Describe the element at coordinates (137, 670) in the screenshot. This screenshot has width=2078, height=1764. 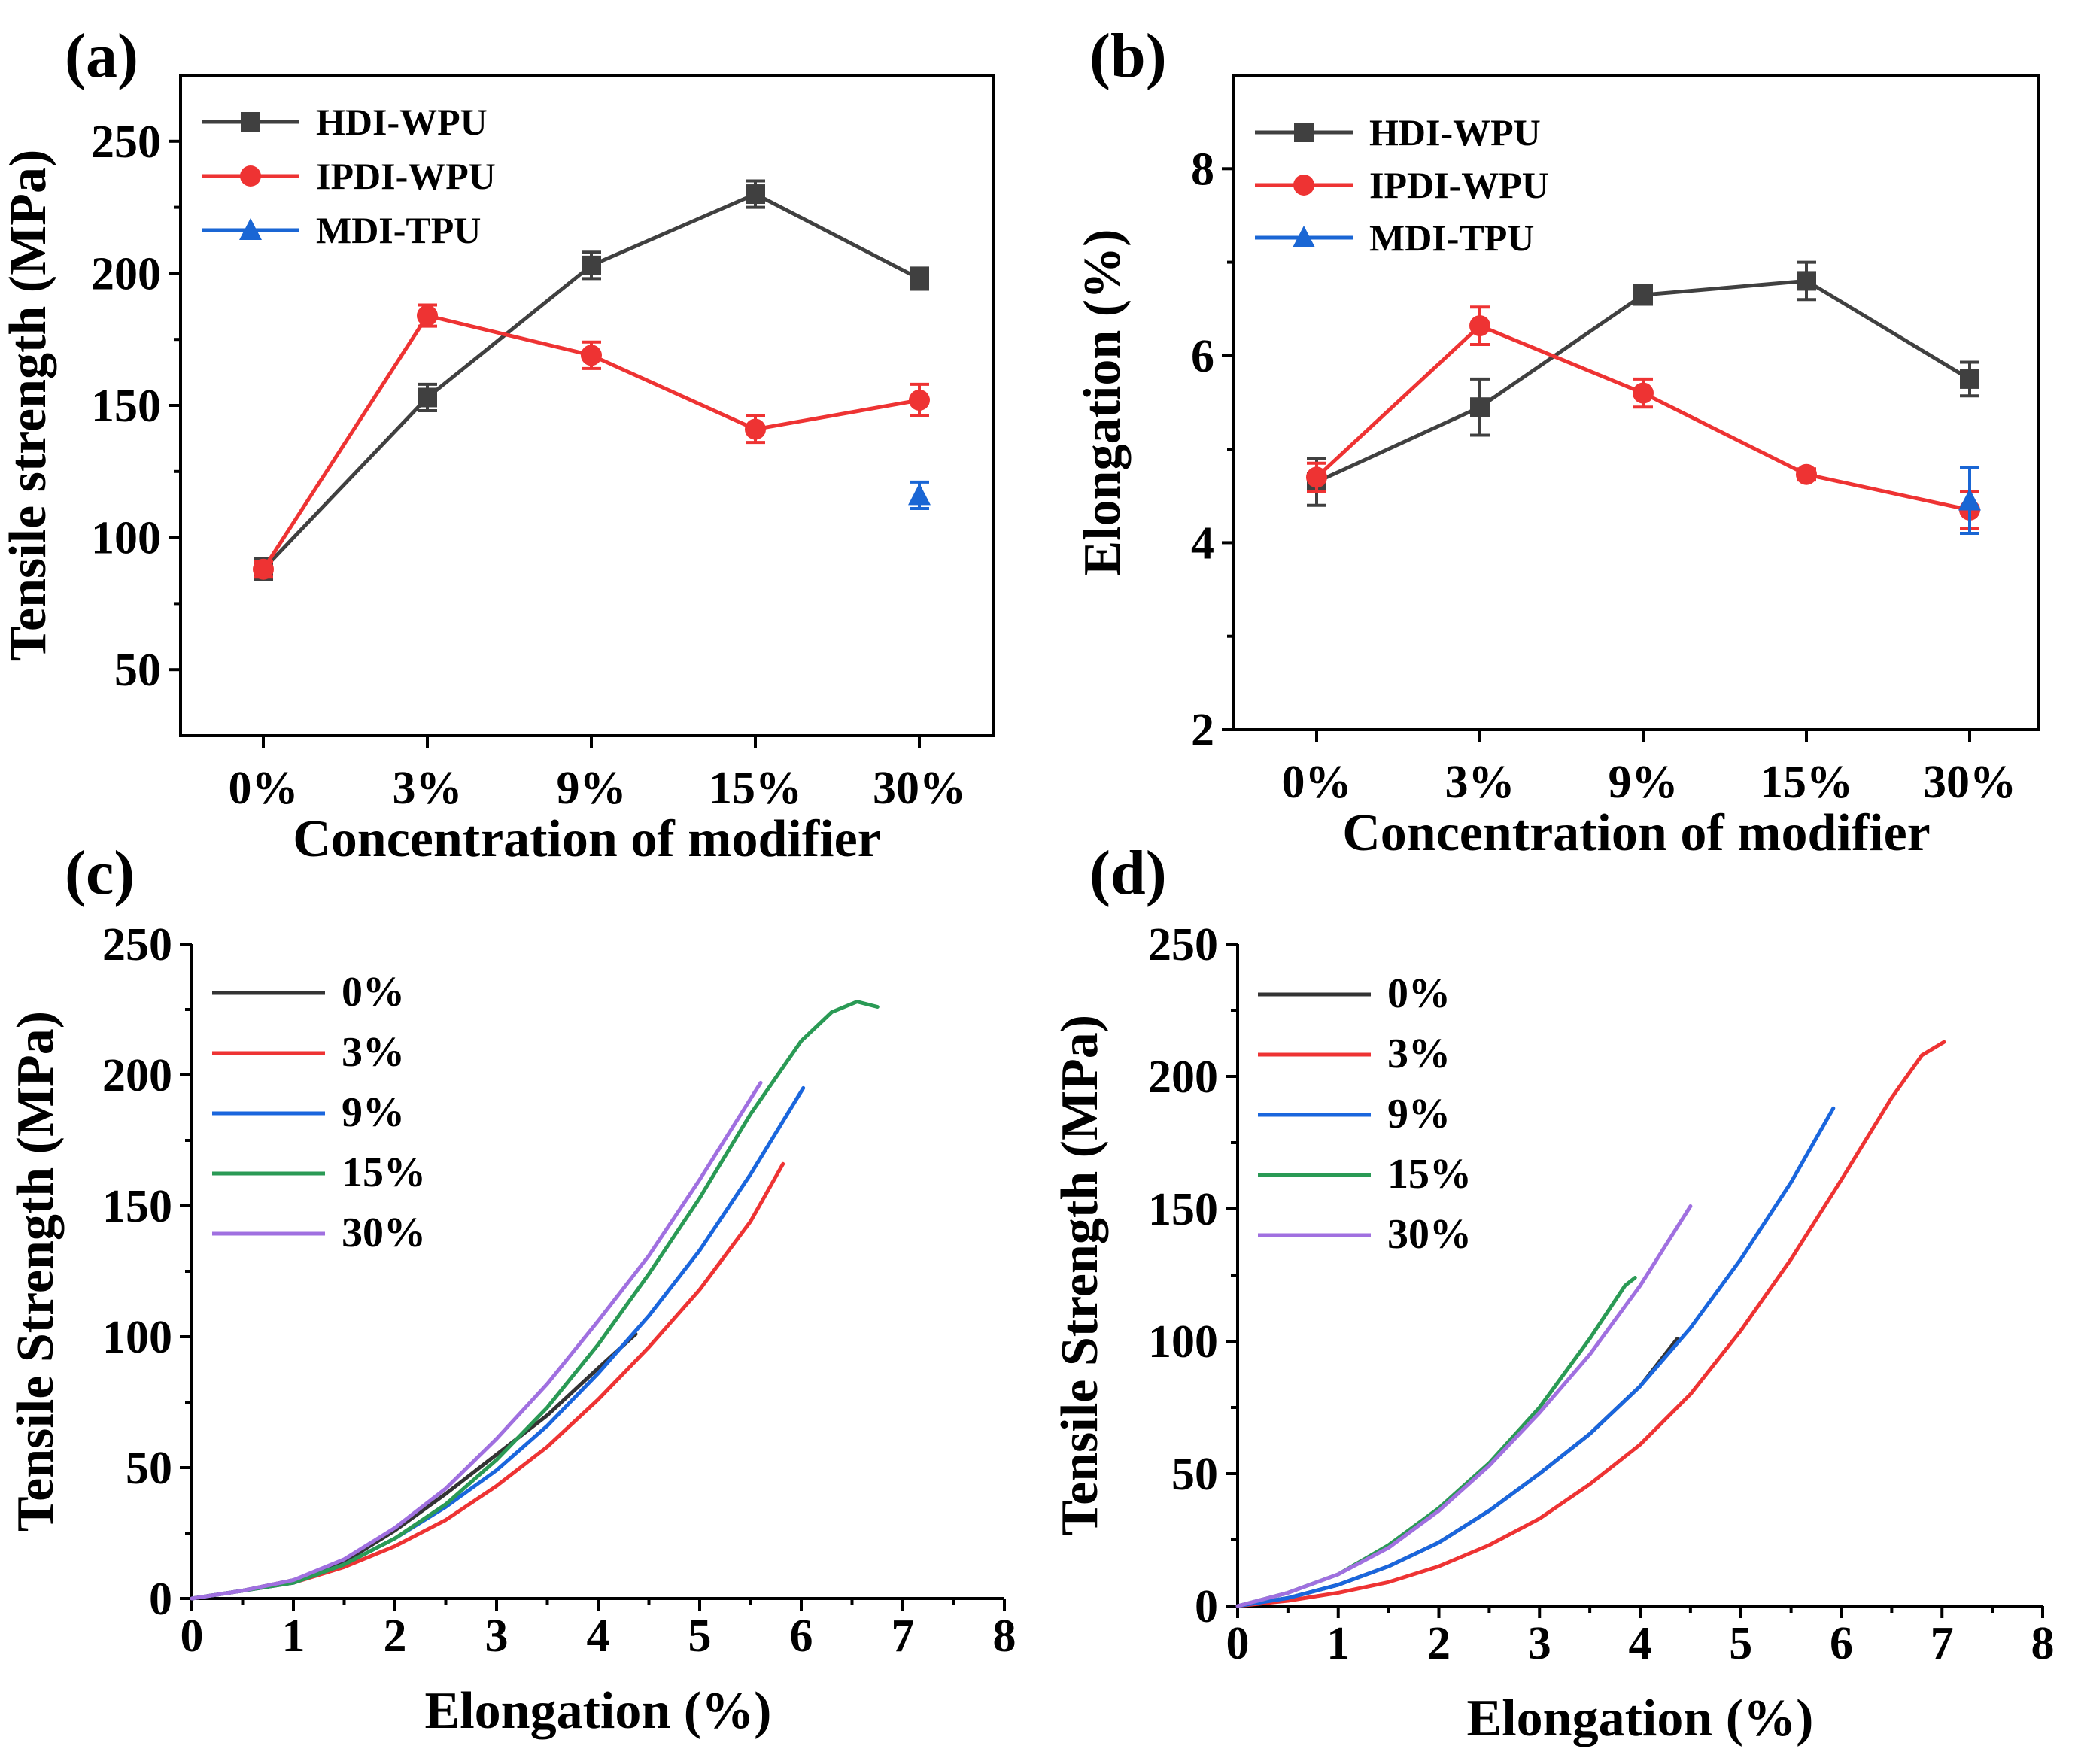
I see `y-tick-label: 50` at that location.